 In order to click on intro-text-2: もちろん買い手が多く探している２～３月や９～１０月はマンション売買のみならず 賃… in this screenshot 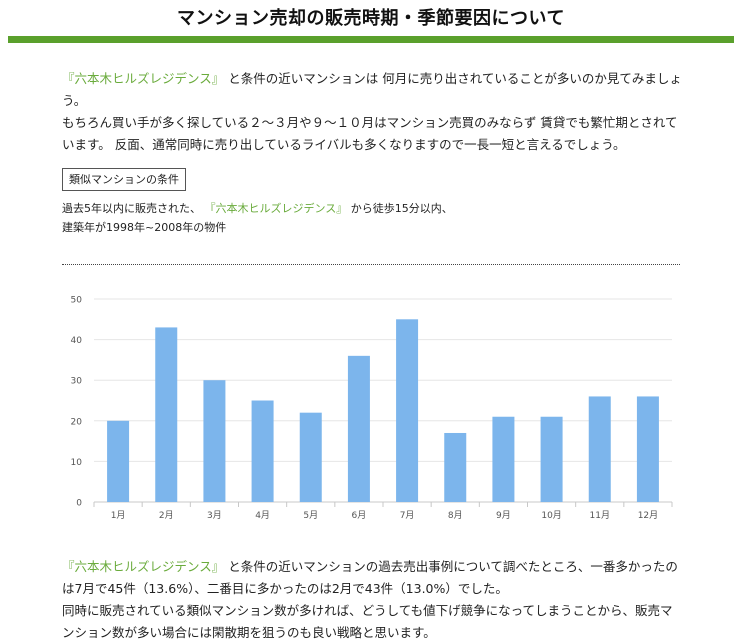, I will do `click(370, 133)`.